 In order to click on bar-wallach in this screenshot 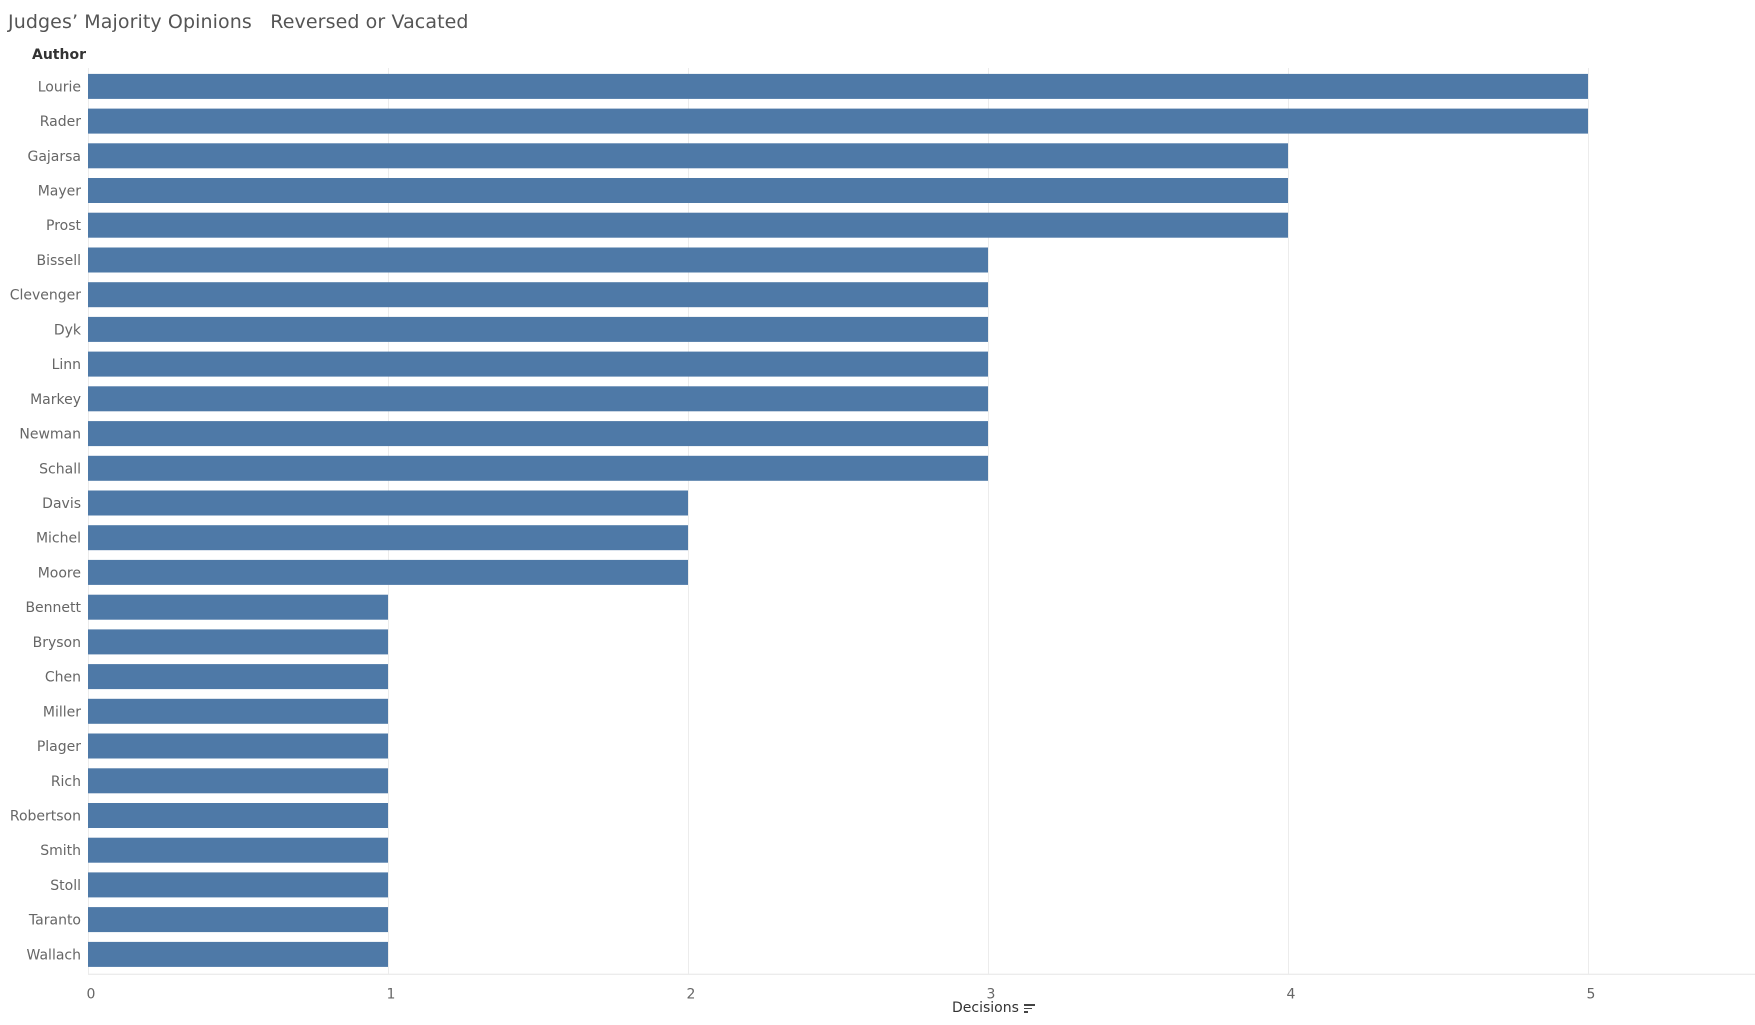, I will do `click(238, 954)`.